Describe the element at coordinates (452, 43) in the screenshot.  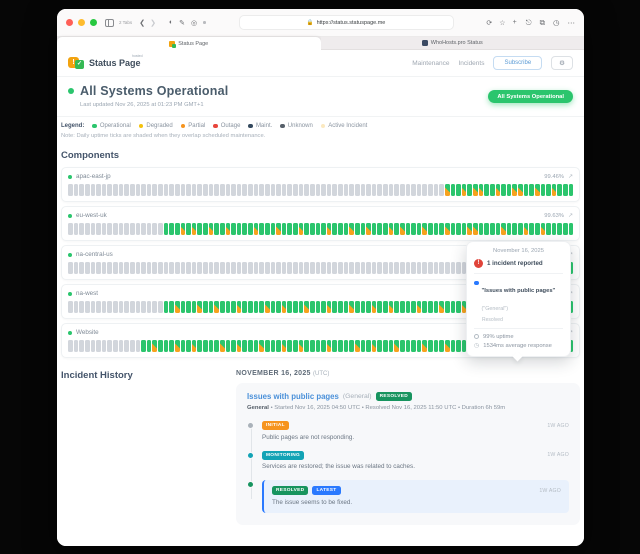
I see `tab-whohosts: WhoHosts.pro Status` at that location.